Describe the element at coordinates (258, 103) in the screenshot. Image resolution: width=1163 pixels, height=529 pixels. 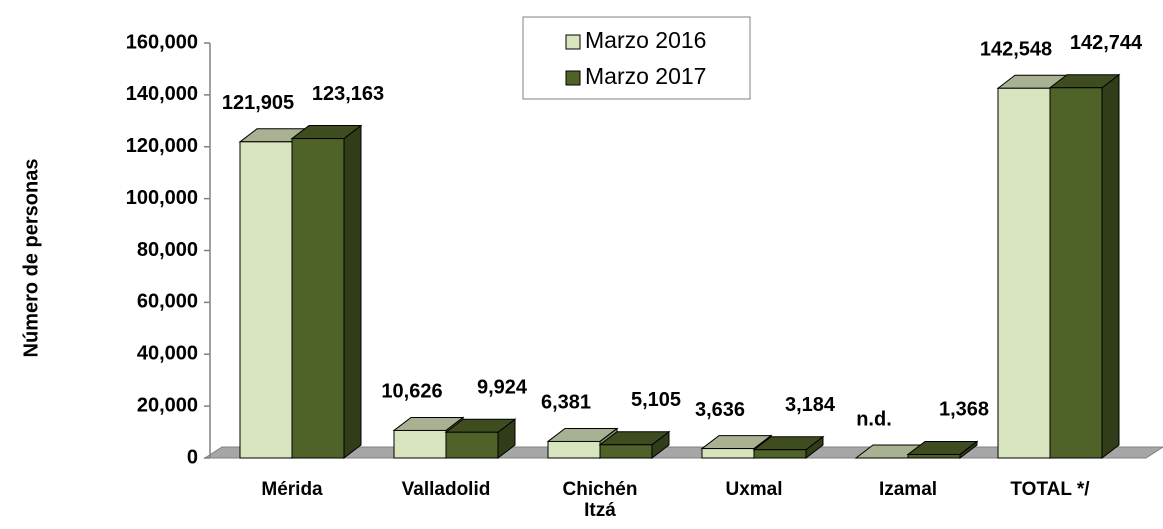
I see `value-label: 121,905` at that location.